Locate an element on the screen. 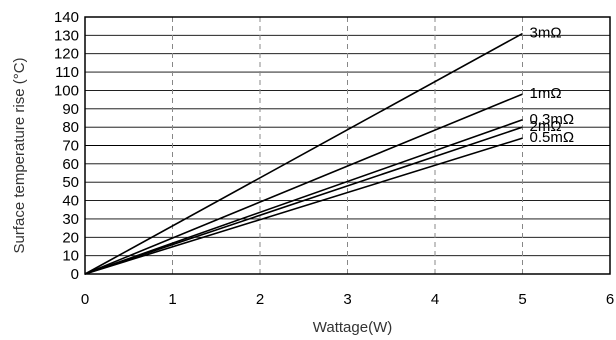 This screenshot has width=616, height=340. y-tick-label: 10 is located at coordinates (70, 256).